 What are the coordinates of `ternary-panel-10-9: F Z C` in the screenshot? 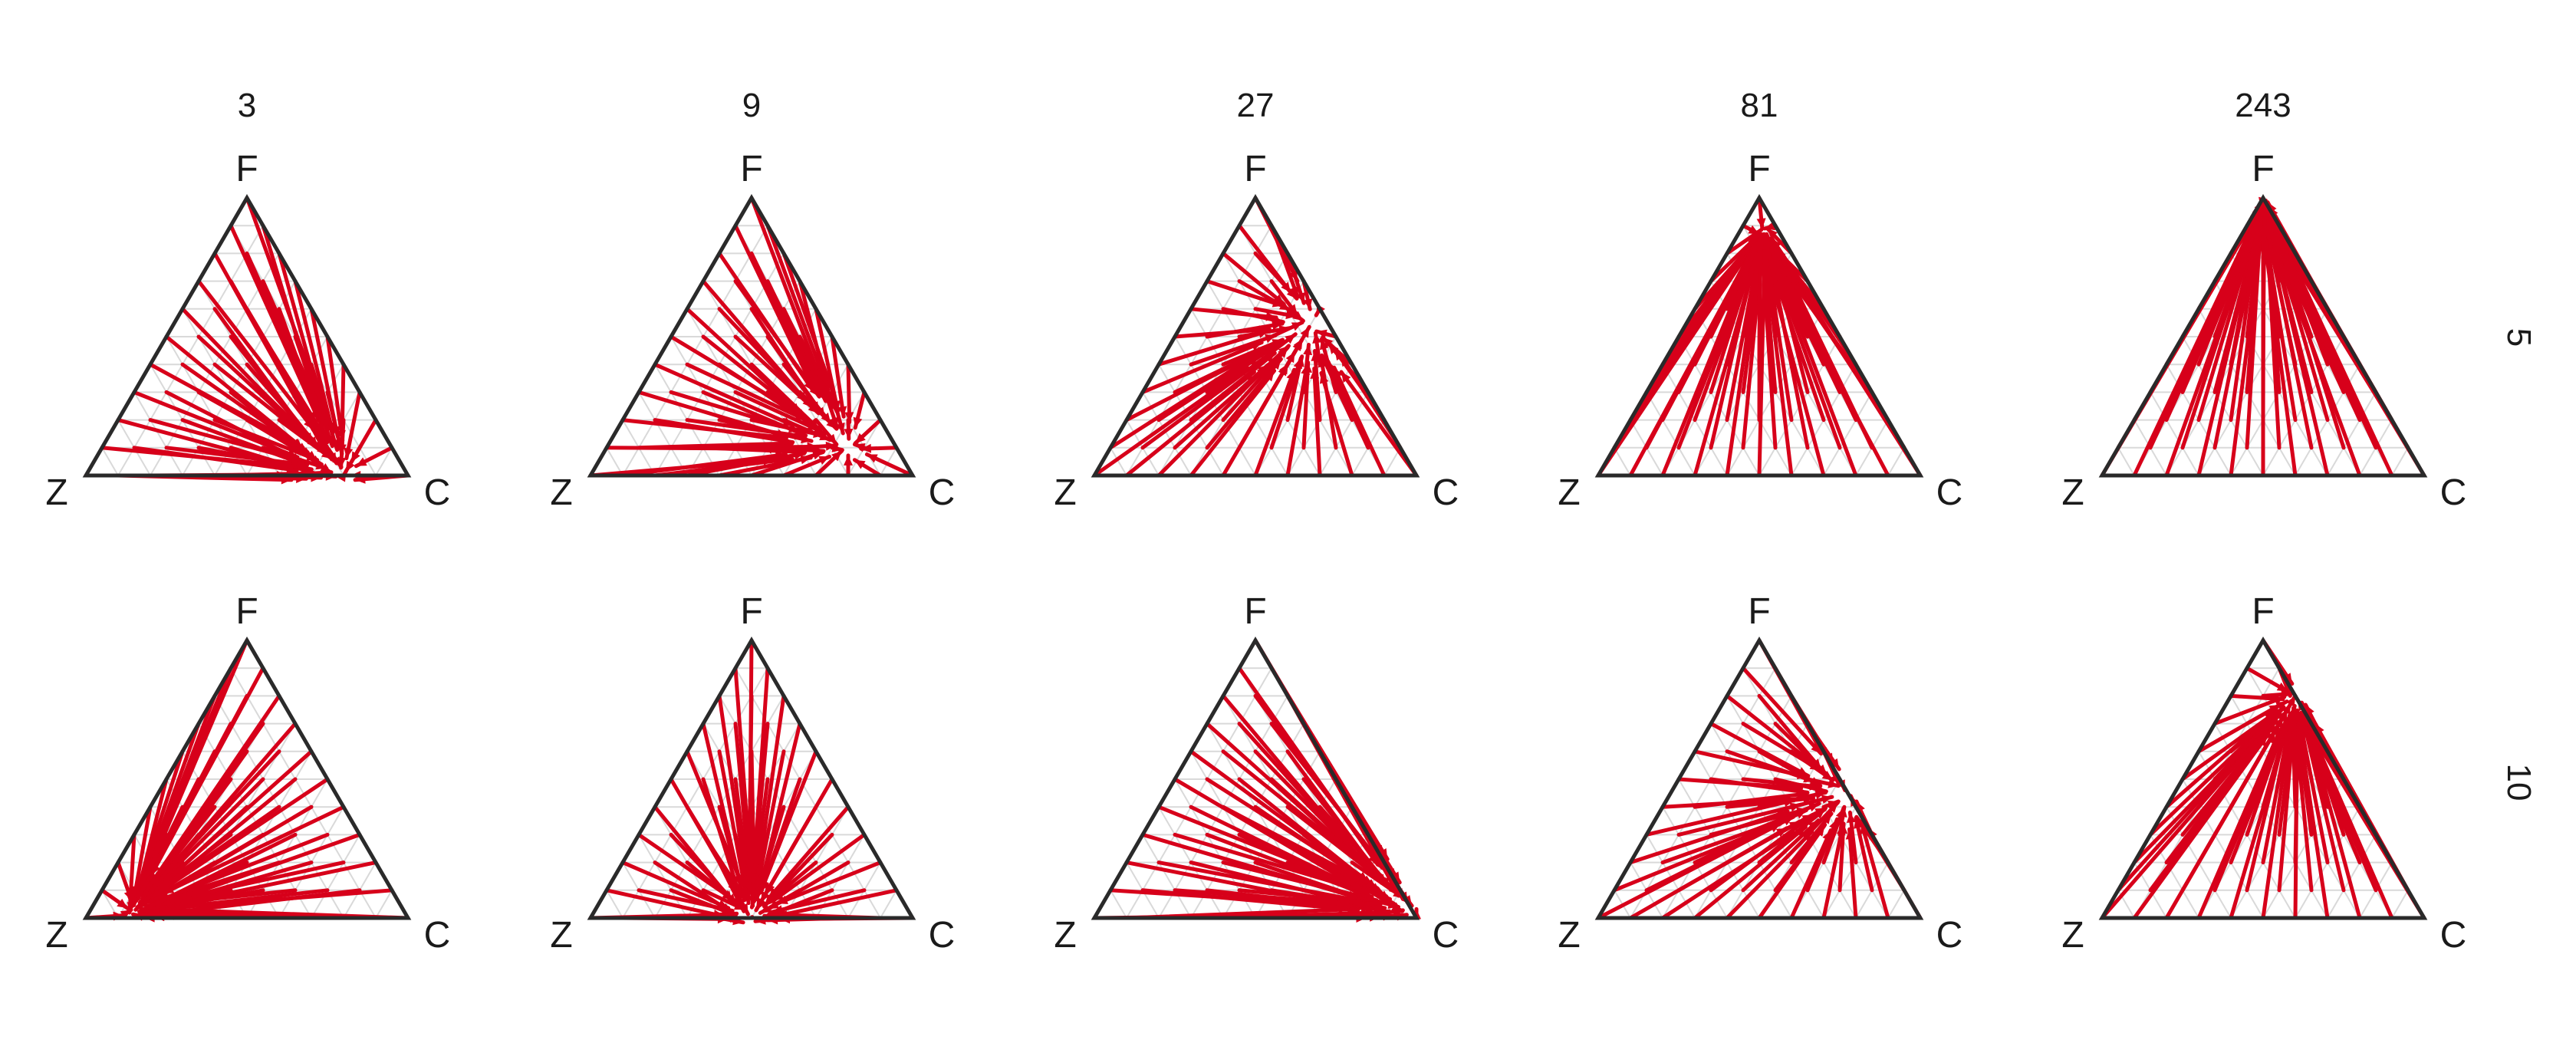 It's located at (752, 773).